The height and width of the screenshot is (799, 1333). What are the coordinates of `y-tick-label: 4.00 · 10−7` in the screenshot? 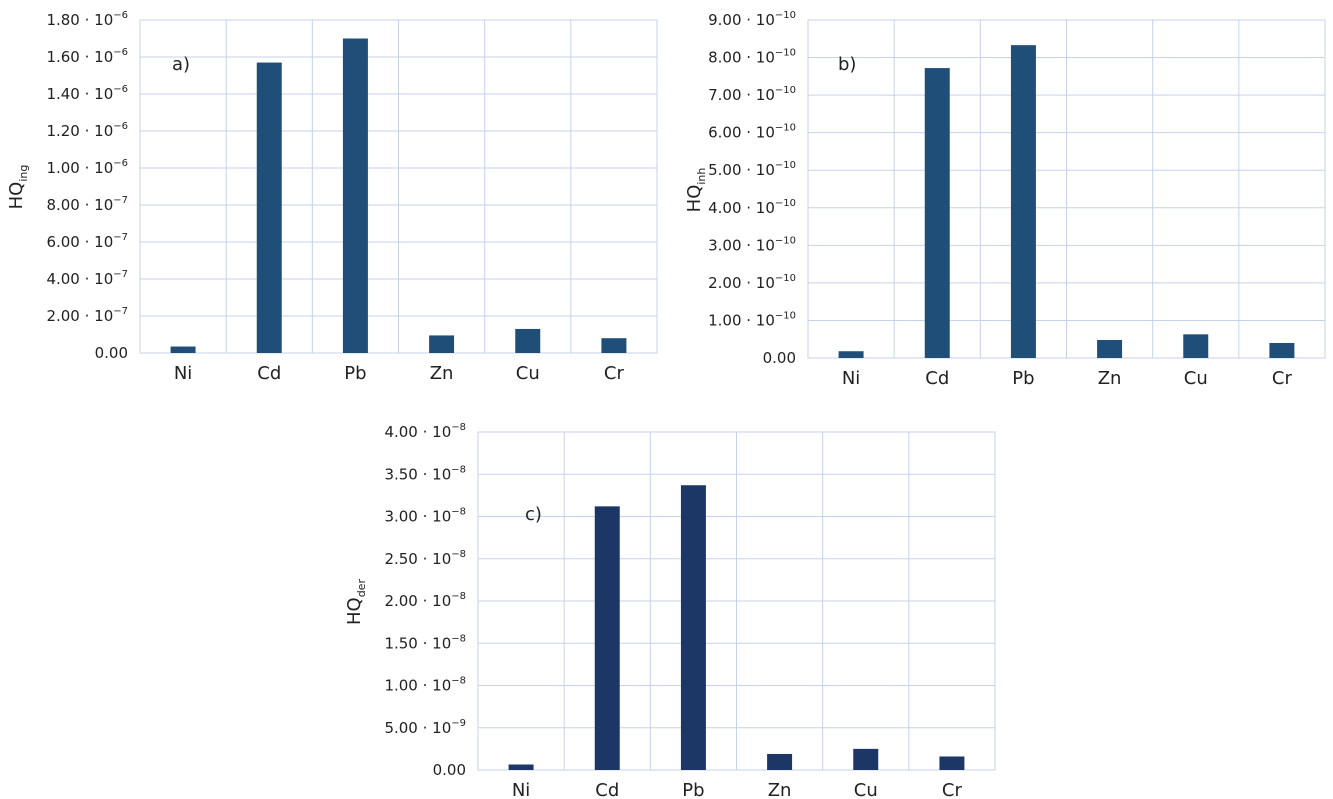 It's located at (87, 278).